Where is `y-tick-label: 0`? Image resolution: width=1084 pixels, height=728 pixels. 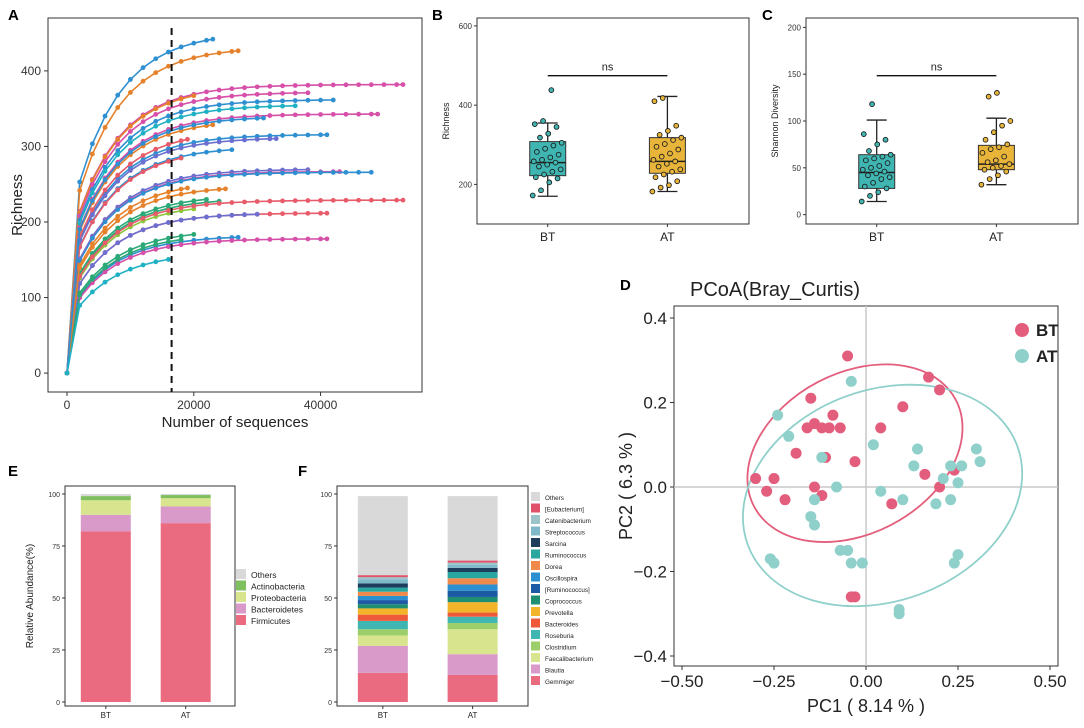 y-tick-label: 0 is located at coordinates (330, 703).